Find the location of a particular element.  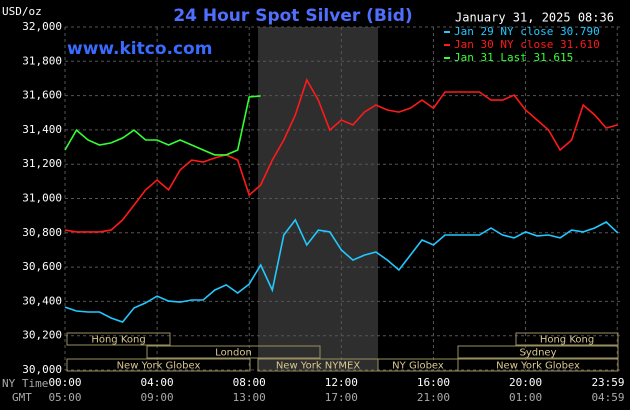

y-tick-label: 31,400 is located at coordinates (42, 129).